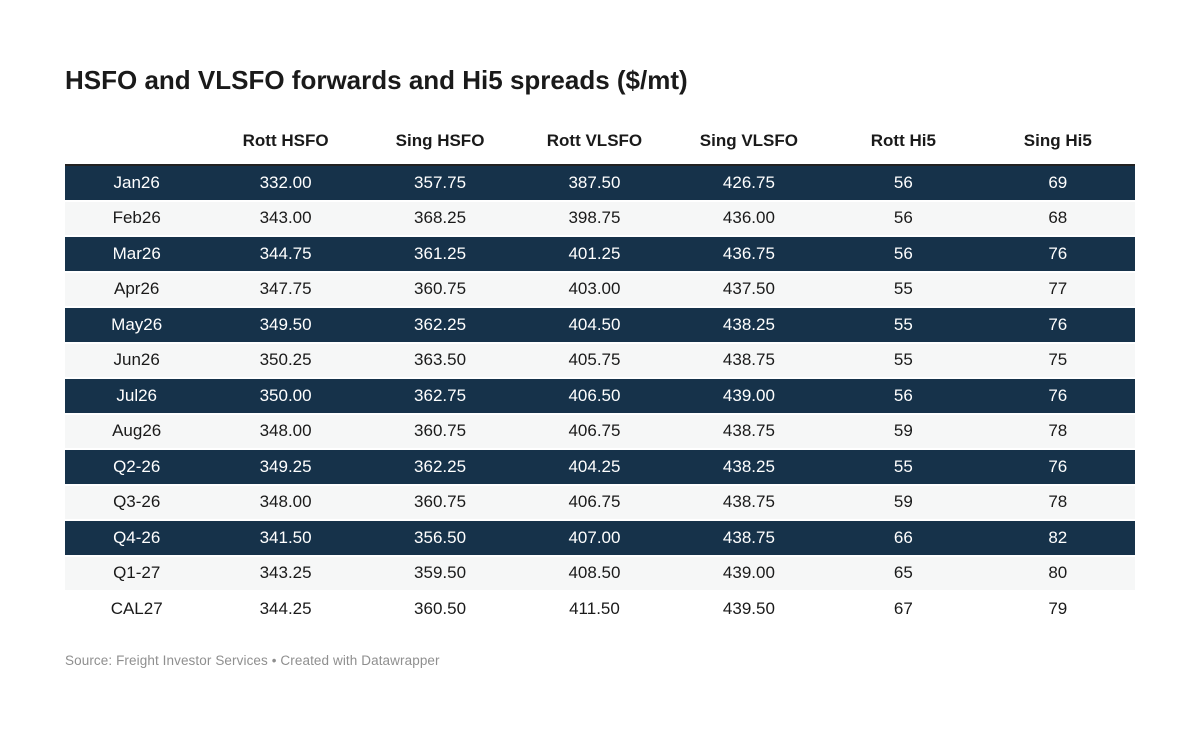 Image resolution: width=1200 pixels, height=742 pixels. I want to click on table-row: Mar26 344.75 361.25 401.25 436.75 56 76, so click(600, 254).